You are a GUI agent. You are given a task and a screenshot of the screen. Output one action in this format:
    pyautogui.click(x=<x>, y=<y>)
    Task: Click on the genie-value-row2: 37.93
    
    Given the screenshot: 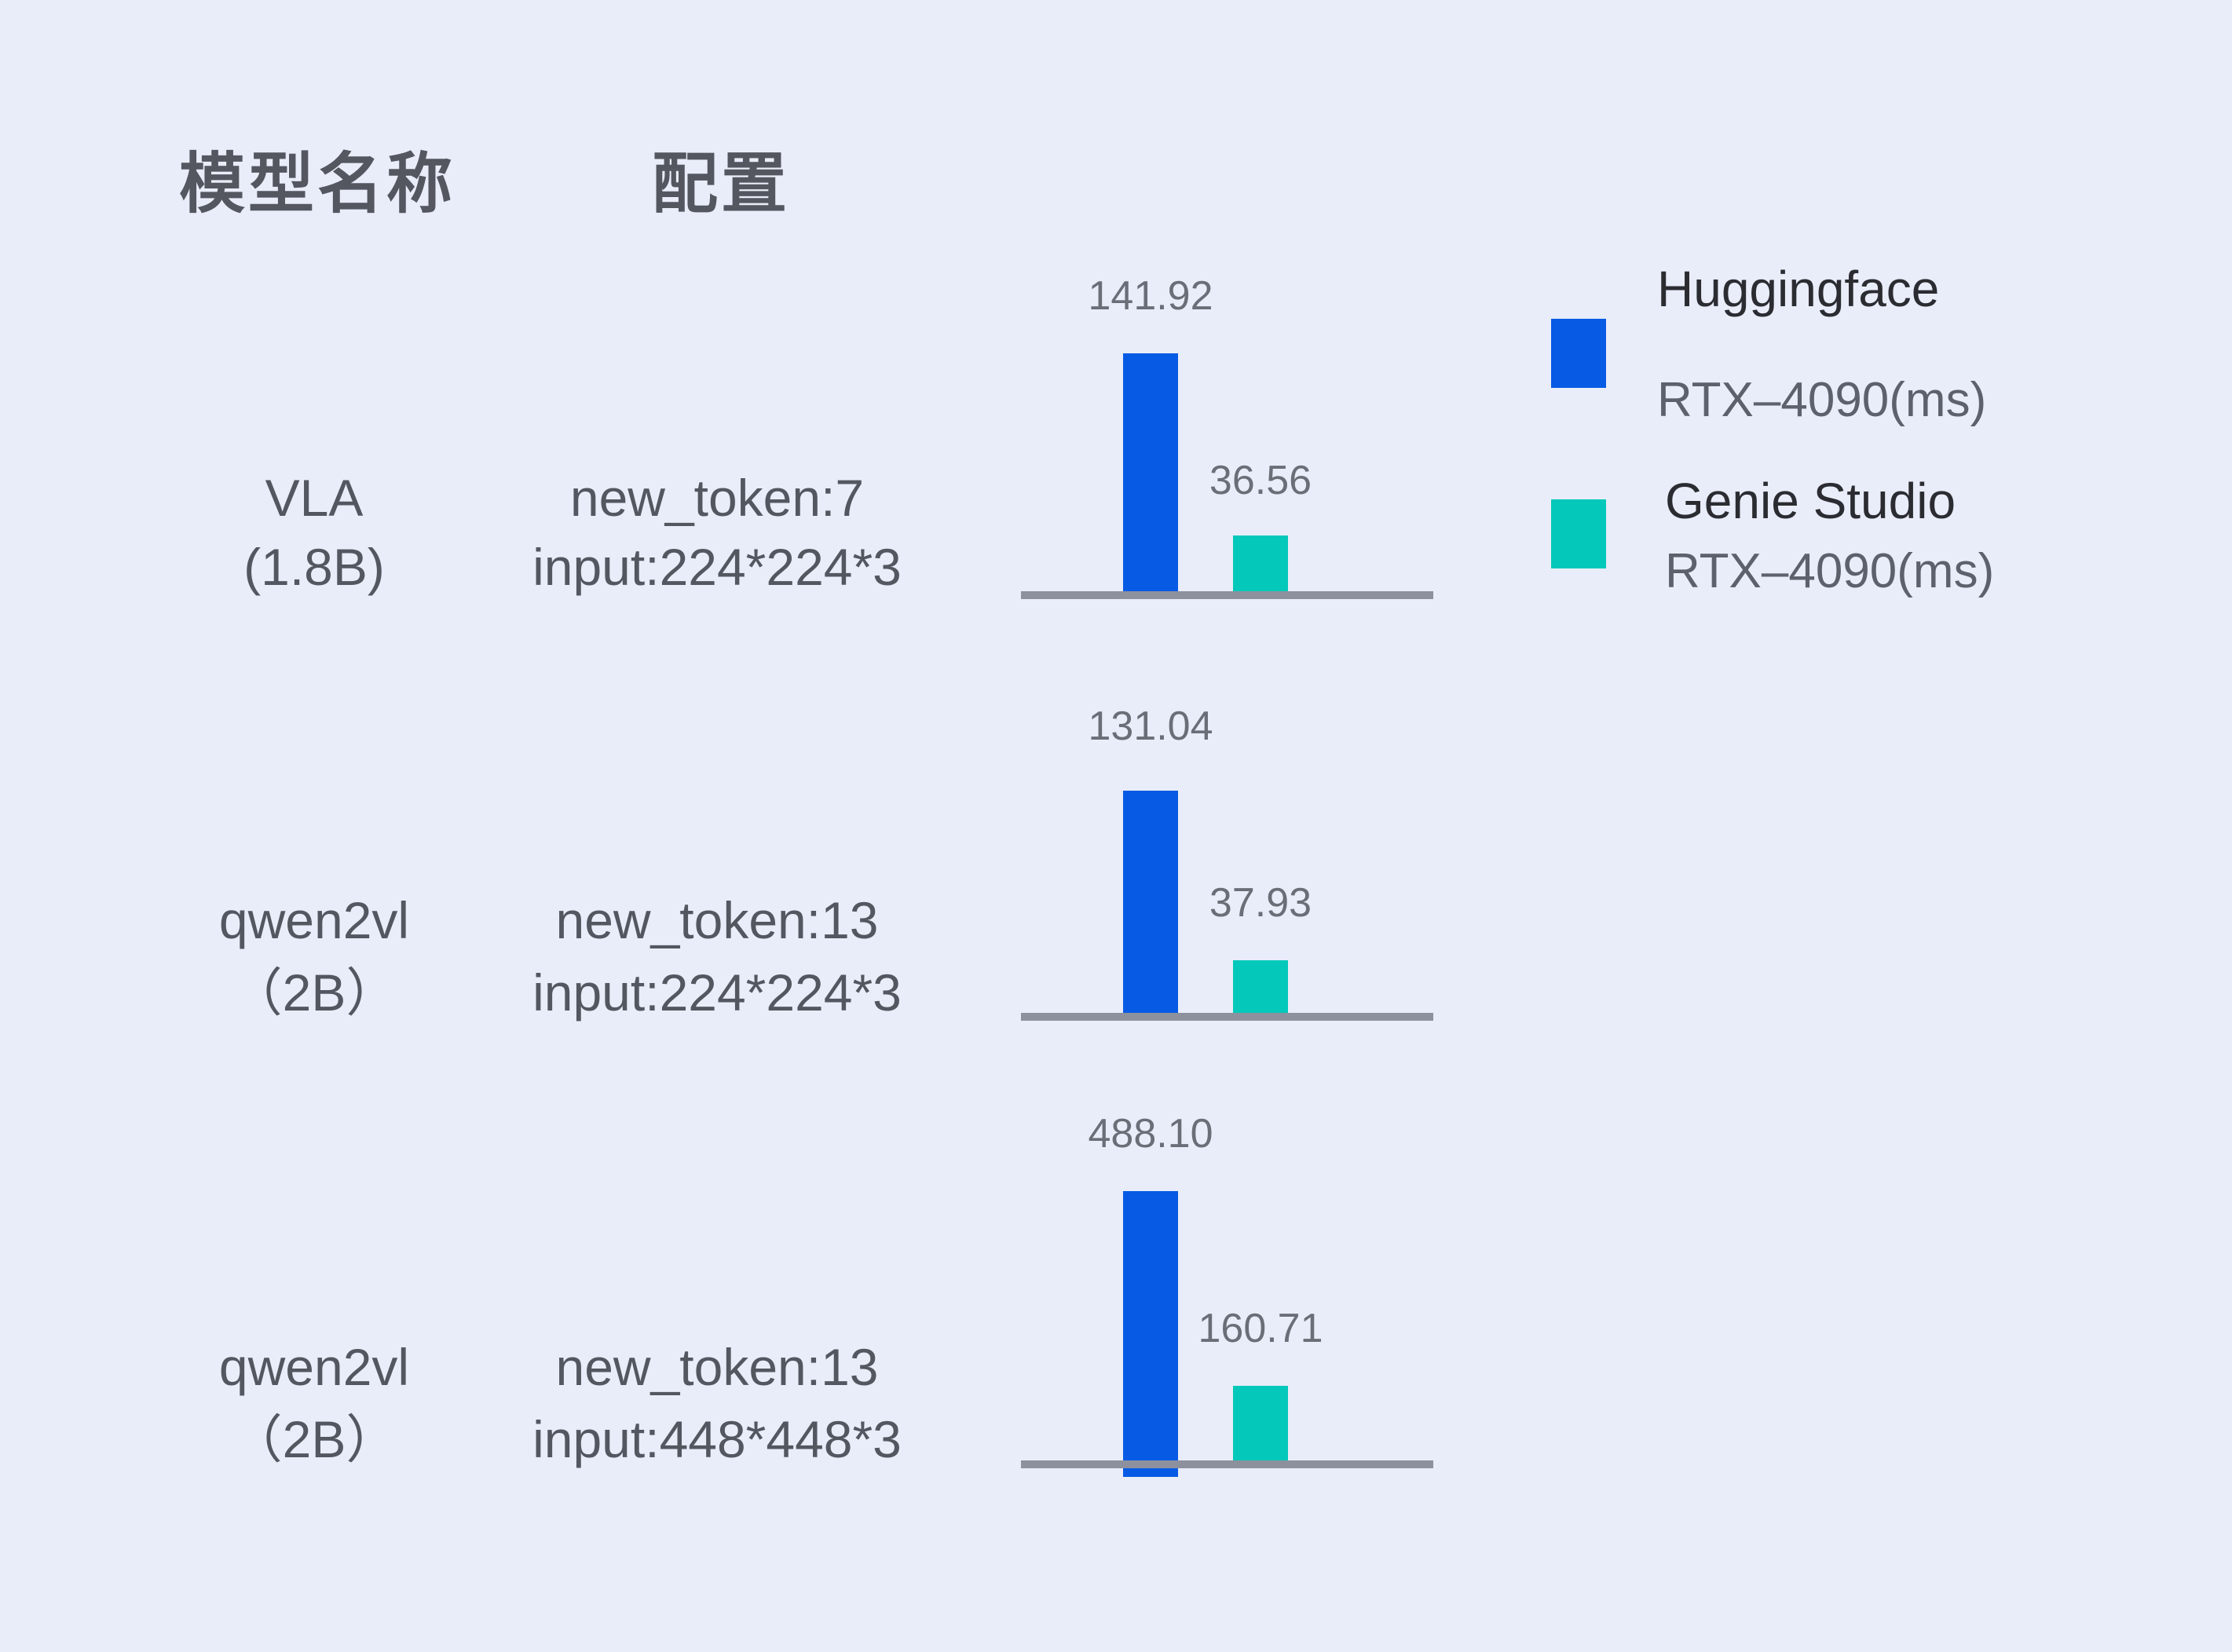 What is the action you would take?
    pyautogui.click(x=1260, y=903)
    